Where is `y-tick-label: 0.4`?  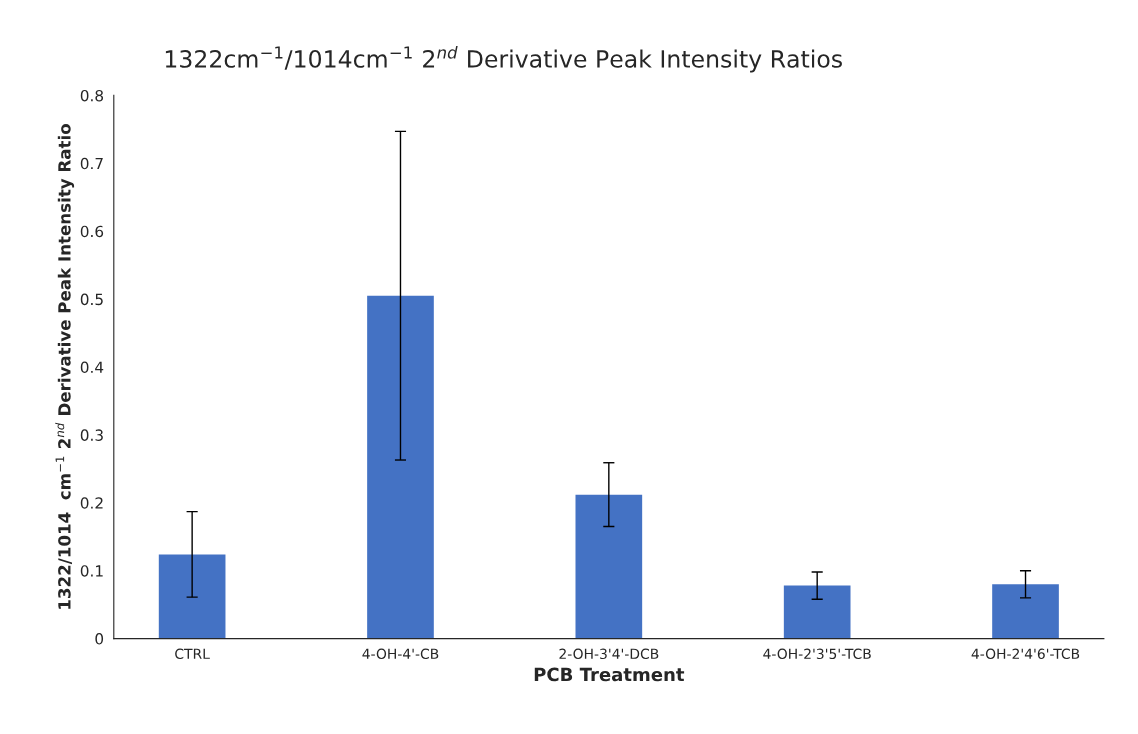 y-tick-label: 0.4 is located at coordinates (92, 367).